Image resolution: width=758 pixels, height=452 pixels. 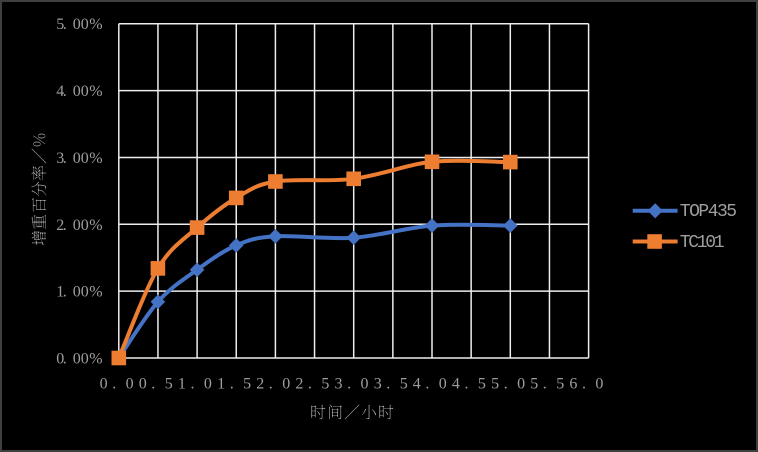 I want to click on svg-text: 1.00%, so click(x=79, y=292).